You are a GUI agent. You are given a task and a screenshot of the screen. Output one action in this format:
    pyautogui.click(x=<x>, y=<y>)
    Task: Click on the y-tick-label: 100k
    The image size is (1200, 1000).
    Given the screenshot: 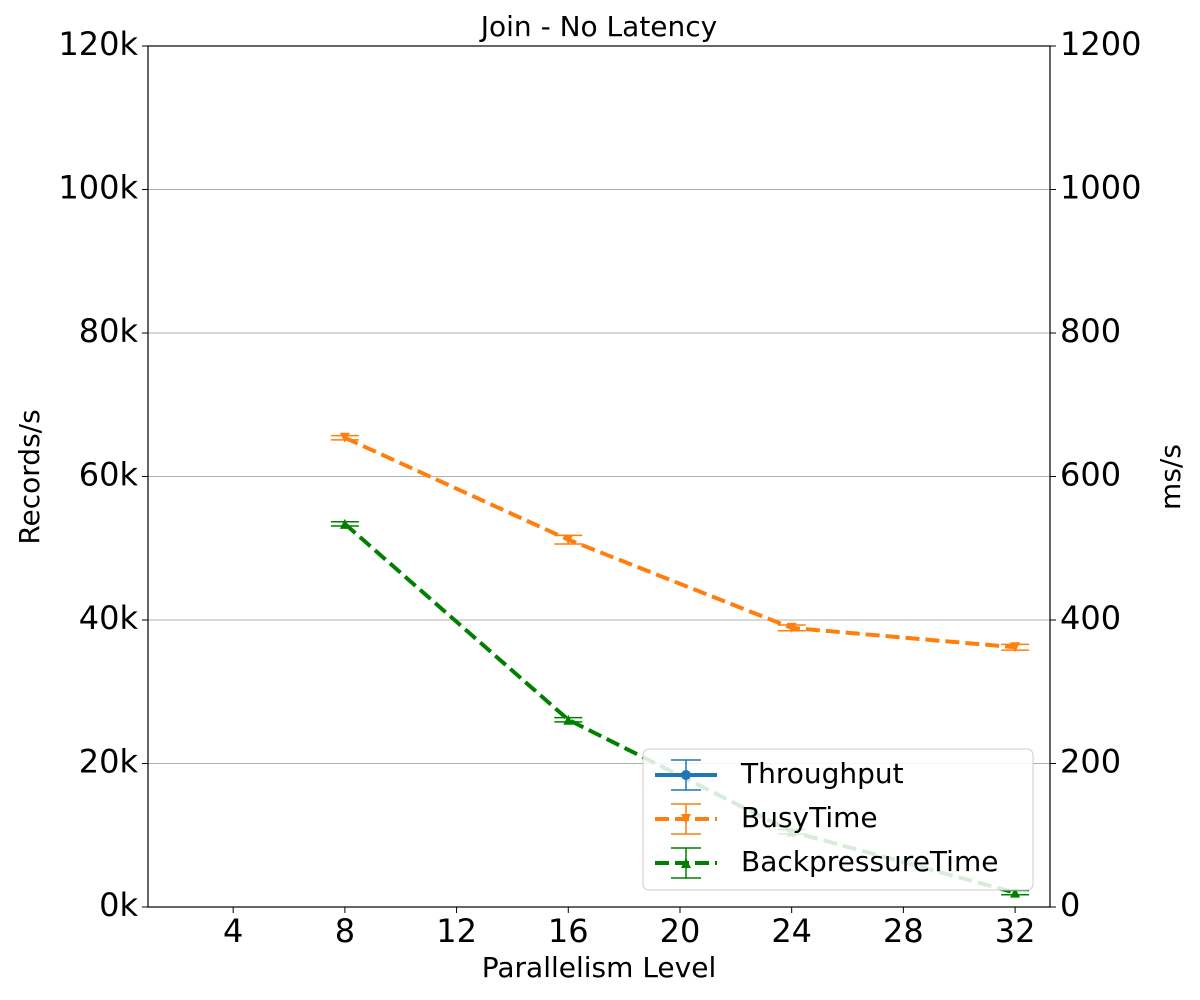 What is the action you would take?
    pyautogui.click(x=98, y=188)
    